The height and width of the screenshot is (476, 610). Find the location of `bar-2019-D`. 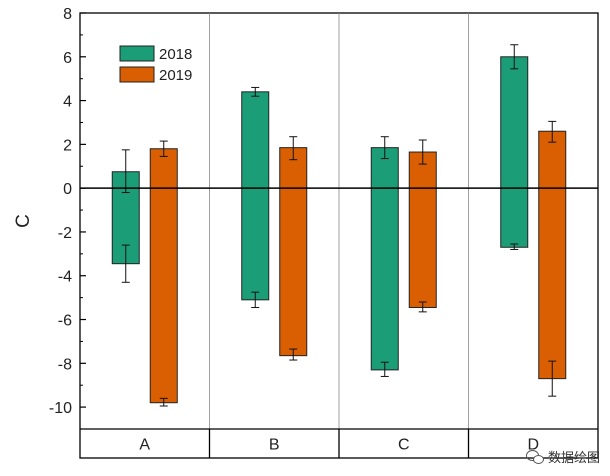

bar-2019-D is located at coordinates (552, 255).